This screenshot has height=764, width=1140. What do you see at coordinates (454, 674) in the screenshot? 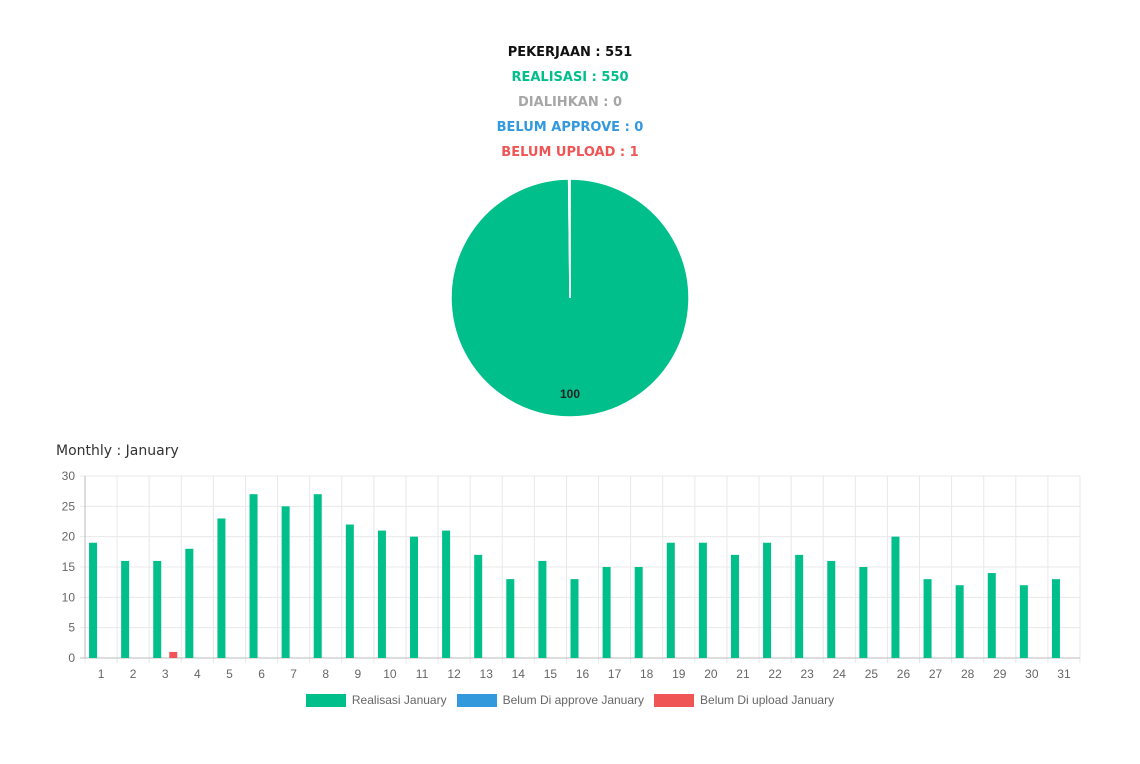
I see `x-tick-label: 12` at bounding box center [454, 674].